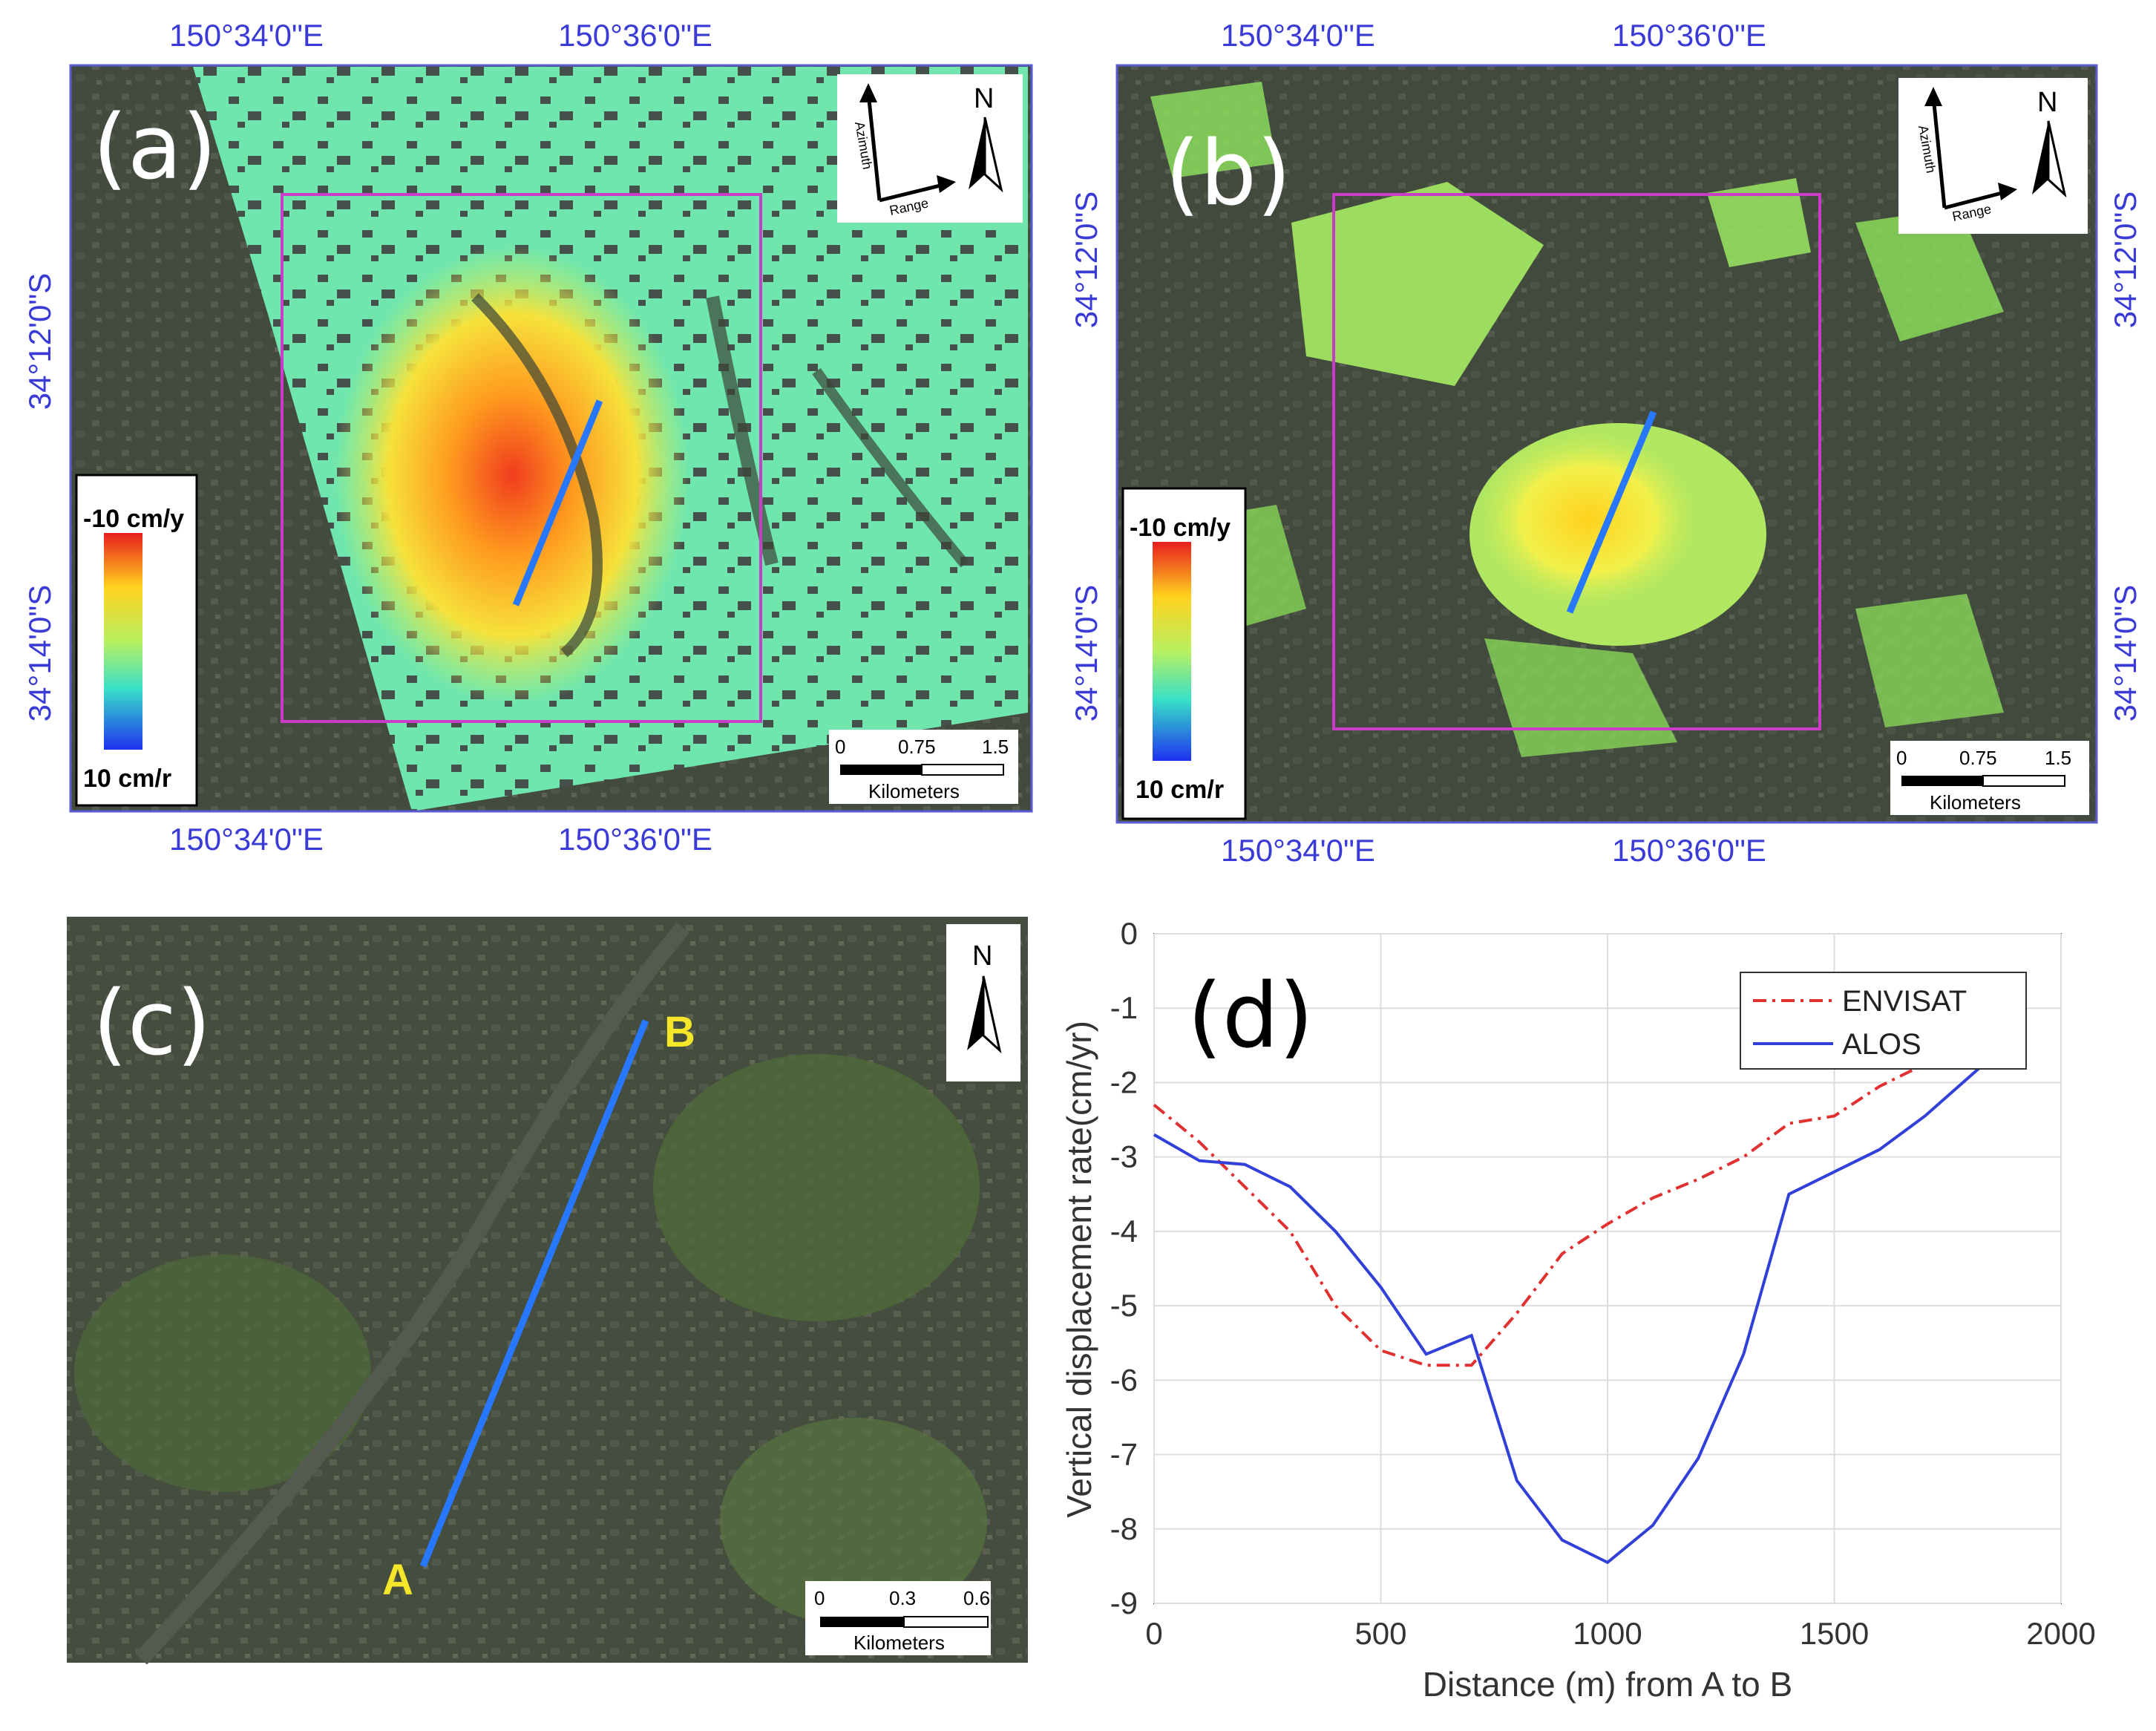  Describe the element at coordinates (136, 641) in the screenshot. I see `panel-a-colorbar: -10 cm/y 10 cm/r` at that location.